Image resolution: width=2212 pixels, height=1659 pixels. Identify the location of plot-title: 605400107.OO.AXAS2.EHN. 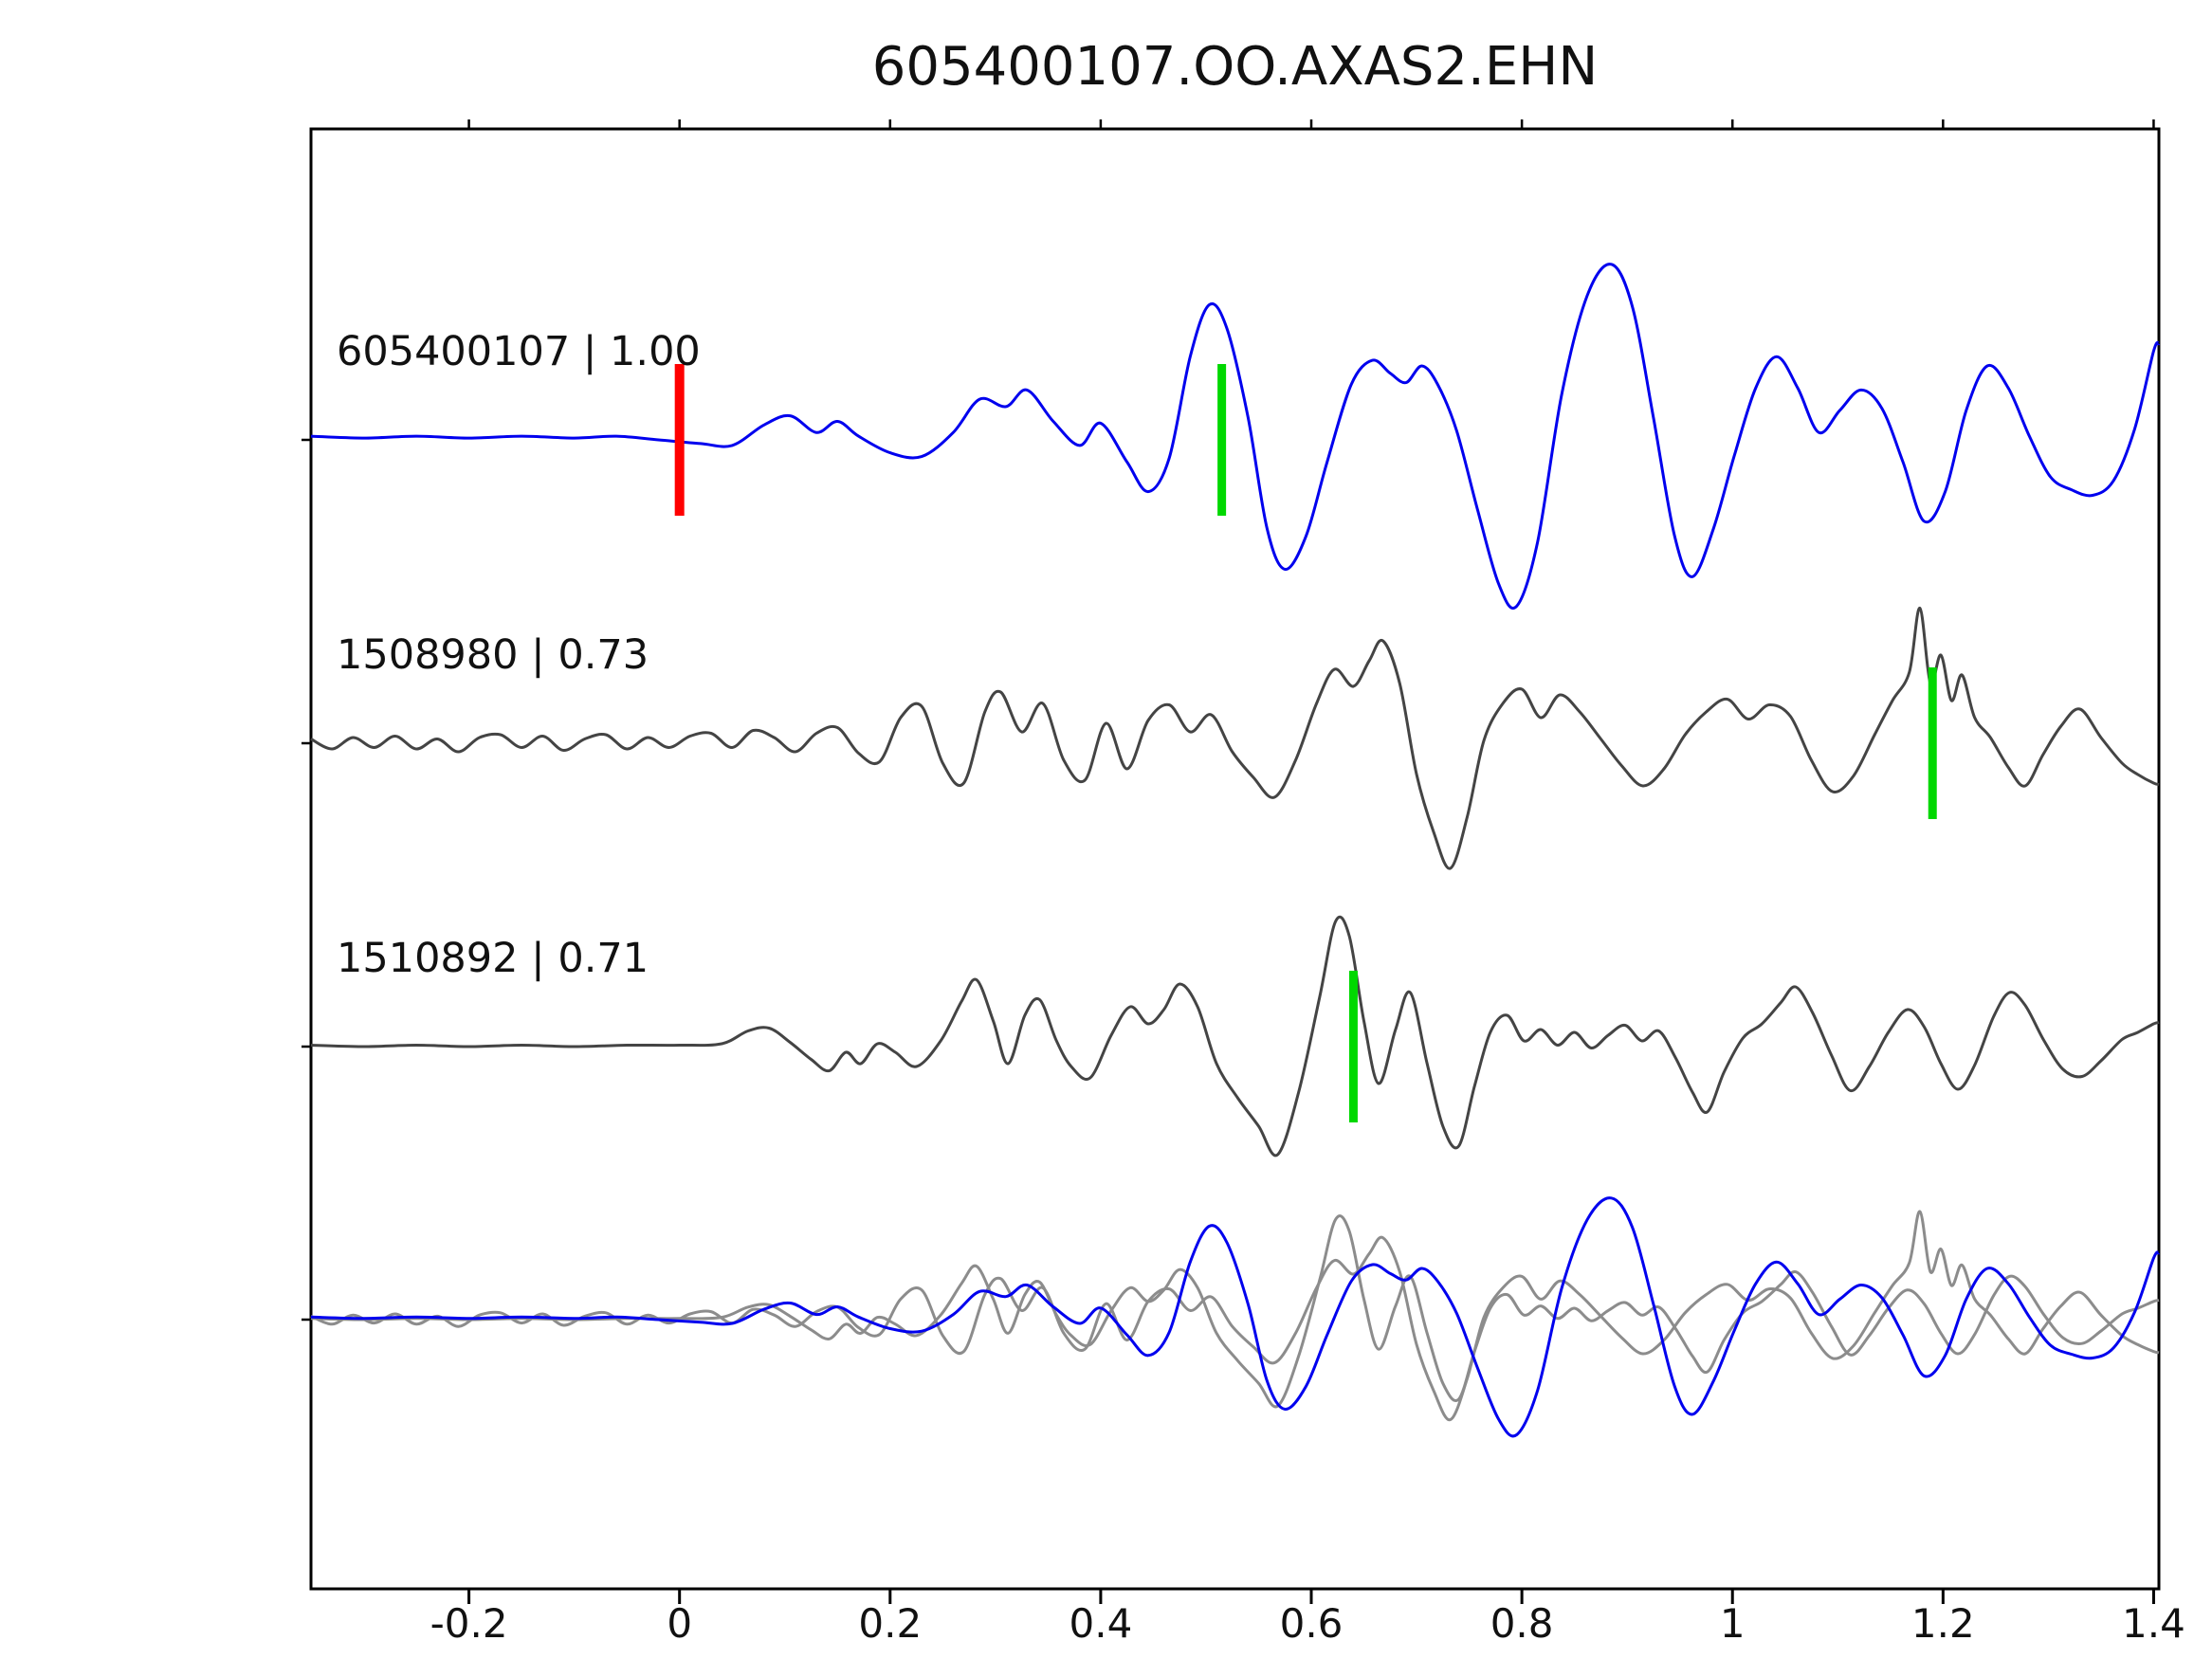
(1235, 67).